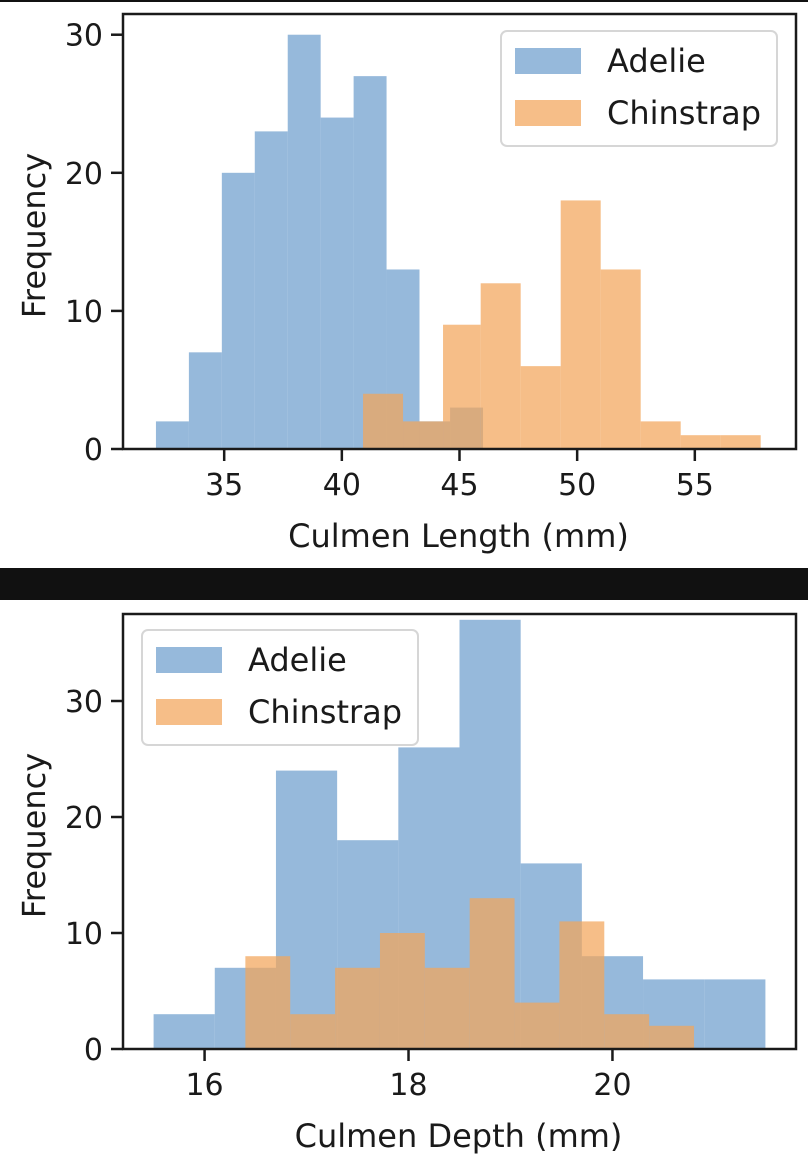 The width and height of the screenshot is (808, 1168). Describe the element at coordinates (612, 1085) in the screenshot. I see `x-tick-label: 20` at that location.